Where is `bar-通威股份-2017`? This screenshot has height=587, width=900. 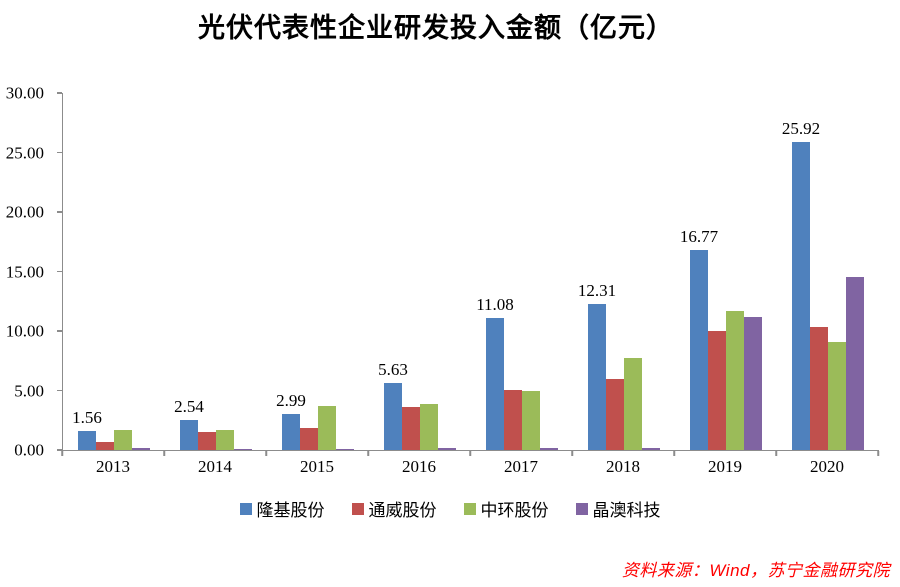
bar-通威股份-2017 is located at coordinates (513, 419).